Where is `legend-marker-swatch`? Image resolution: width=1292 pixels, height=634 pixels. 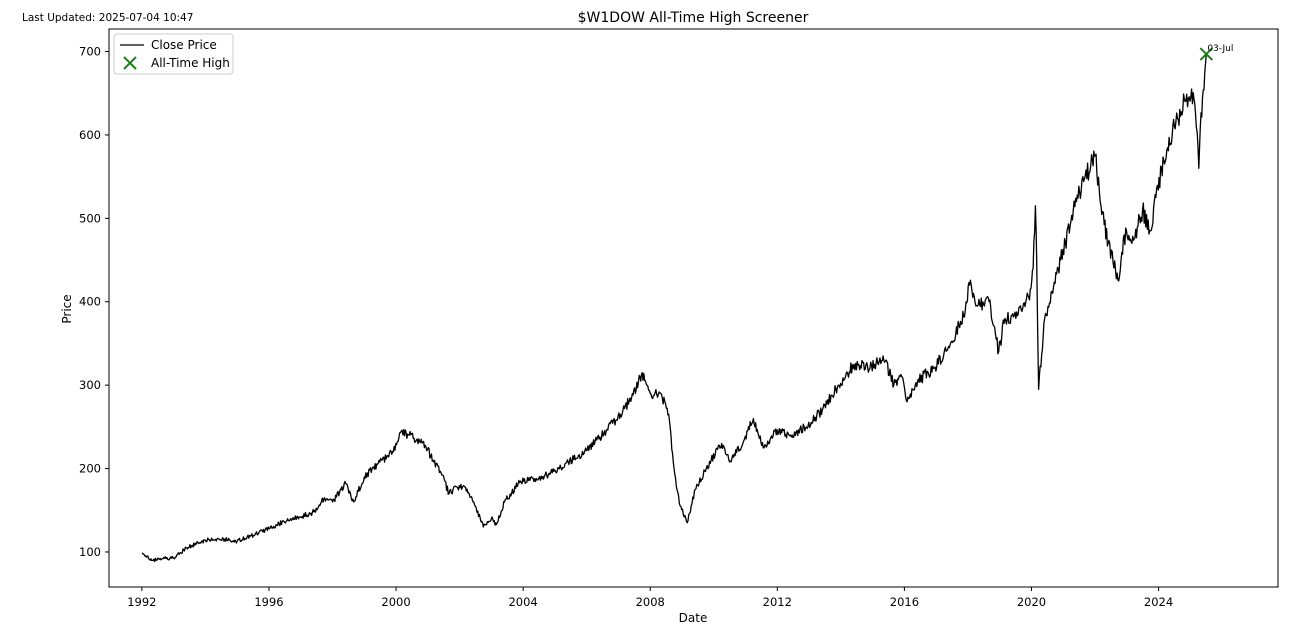 legend-marker-swatch is located at coordinates (130, 63).